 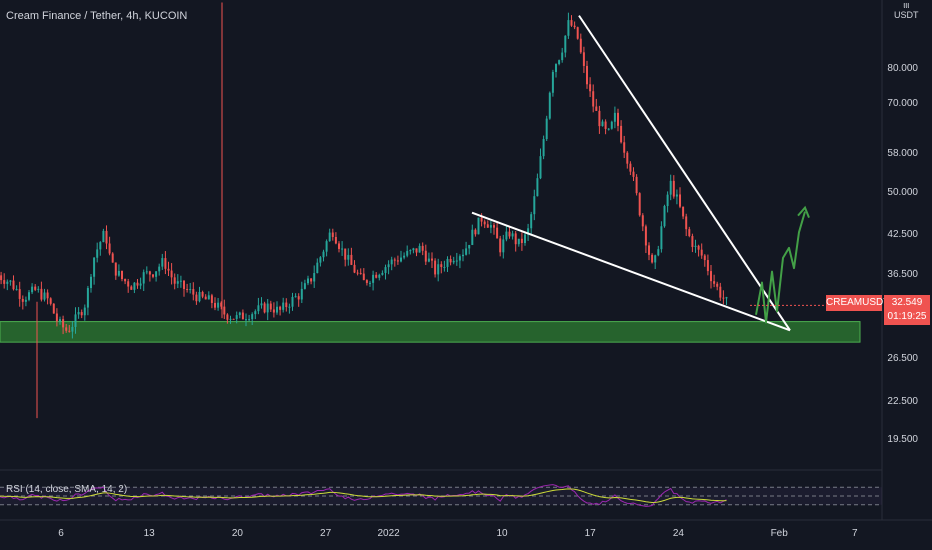 What do you see at coordinates (906, 5) in the screenshot?
I see `unit-line-1: ιιι` at bounding box center [906, 5].